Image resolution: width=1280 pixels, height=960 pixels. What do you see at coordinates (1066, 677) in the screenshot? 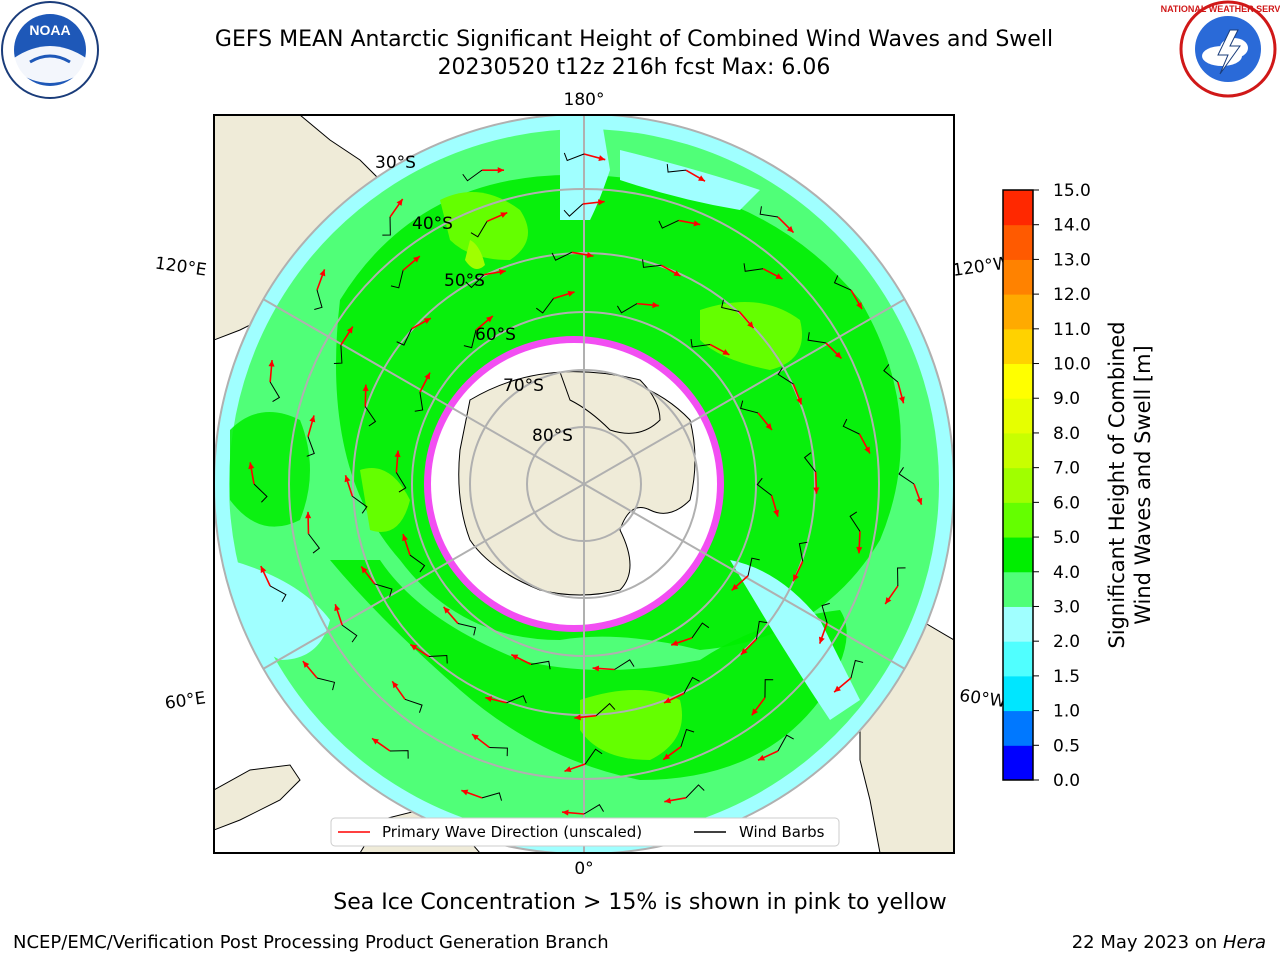
I see `colorbar-tick-label: 1.5` at bounding box center [1066, 677].